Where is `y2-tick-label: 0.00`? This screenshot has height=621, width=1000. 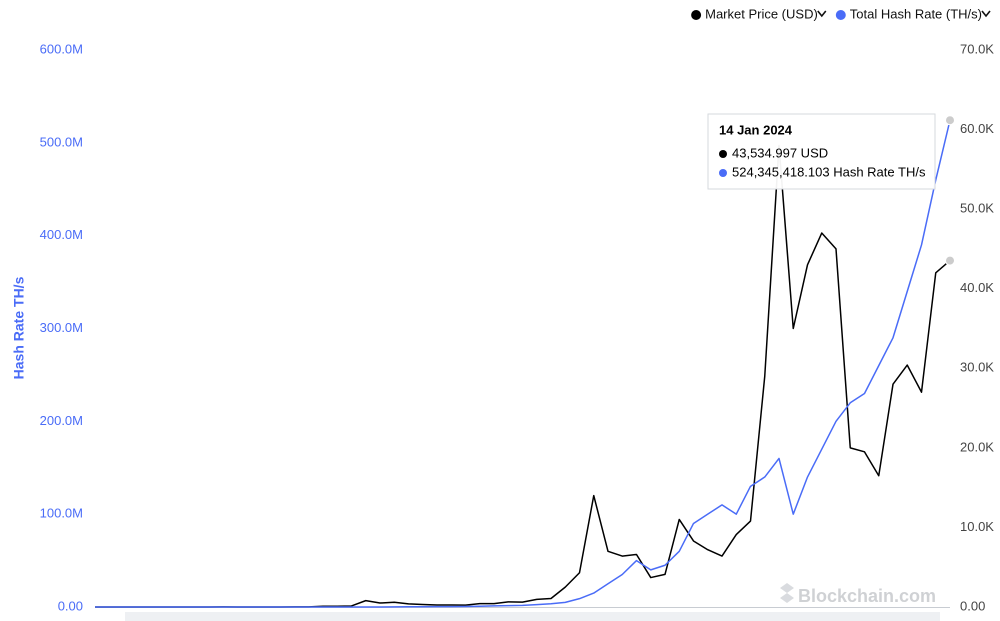
y2-tick-label: 0.00 is located at coordinates (972, 605).